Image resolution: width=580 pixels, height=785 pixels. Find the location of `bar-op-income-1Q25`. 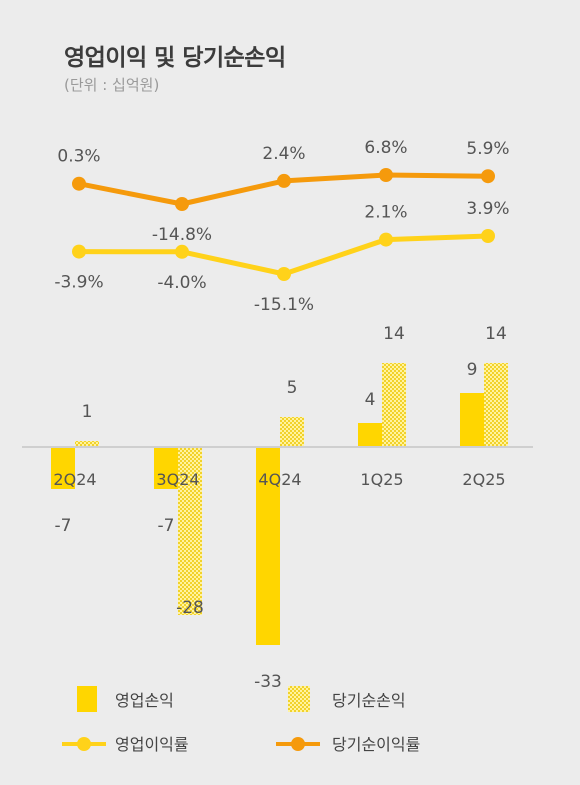

bar-op-income-1Q25 is located at coordinates (370, 435).